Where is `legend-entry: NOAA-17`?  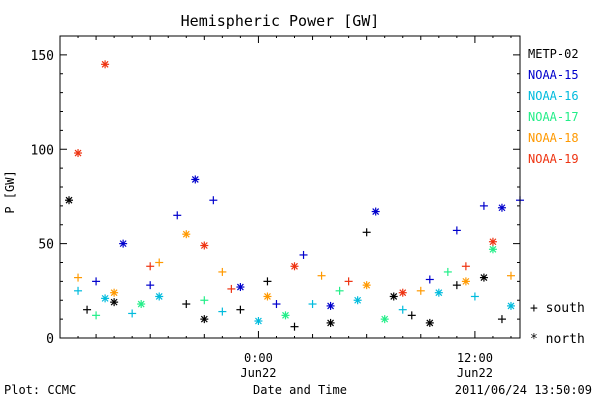
legend-entry: NOAA-17 is located at coordinates (553, 117).